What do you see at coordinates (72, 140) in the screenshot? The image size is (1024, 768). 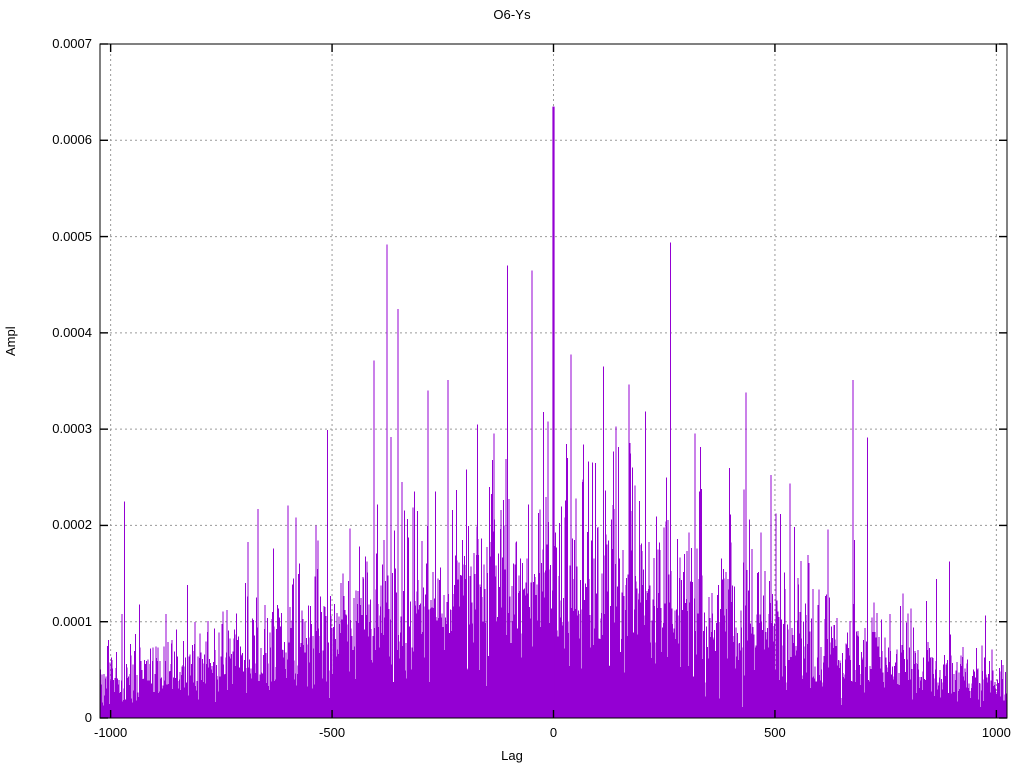 I see `y-tick-label: 0.0006` at bounding box center [72, 140].